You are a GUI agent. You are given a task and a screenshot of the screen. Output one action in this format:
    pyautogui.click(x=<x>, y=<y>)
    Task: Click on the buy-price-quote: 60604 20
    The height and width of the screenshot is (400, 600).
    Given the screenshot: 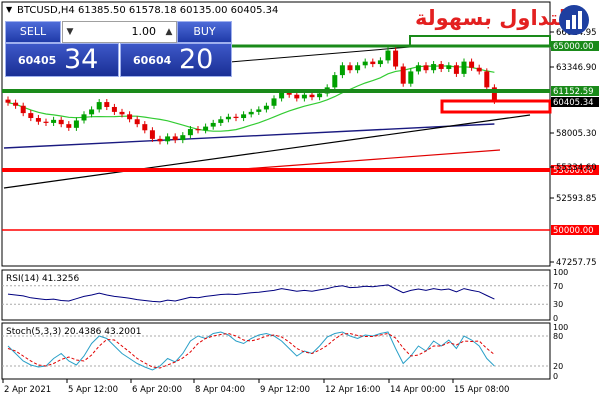 What is the action you would take?
    pyautogui.click(x=176, y=60)
    